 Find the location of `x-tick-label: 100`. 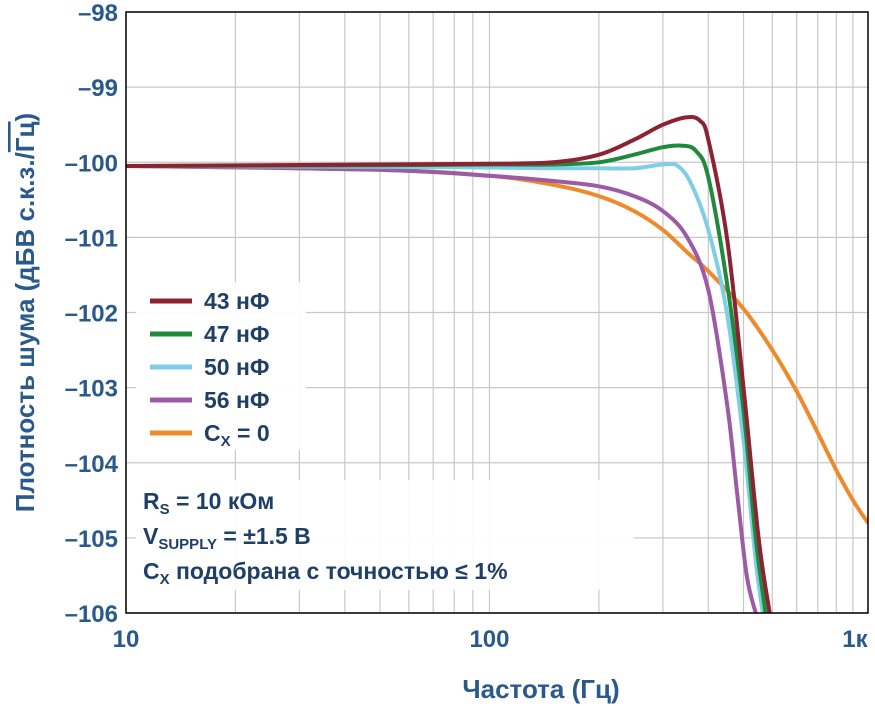

x-tick-label: 100 is located at coordinates (489, 639).